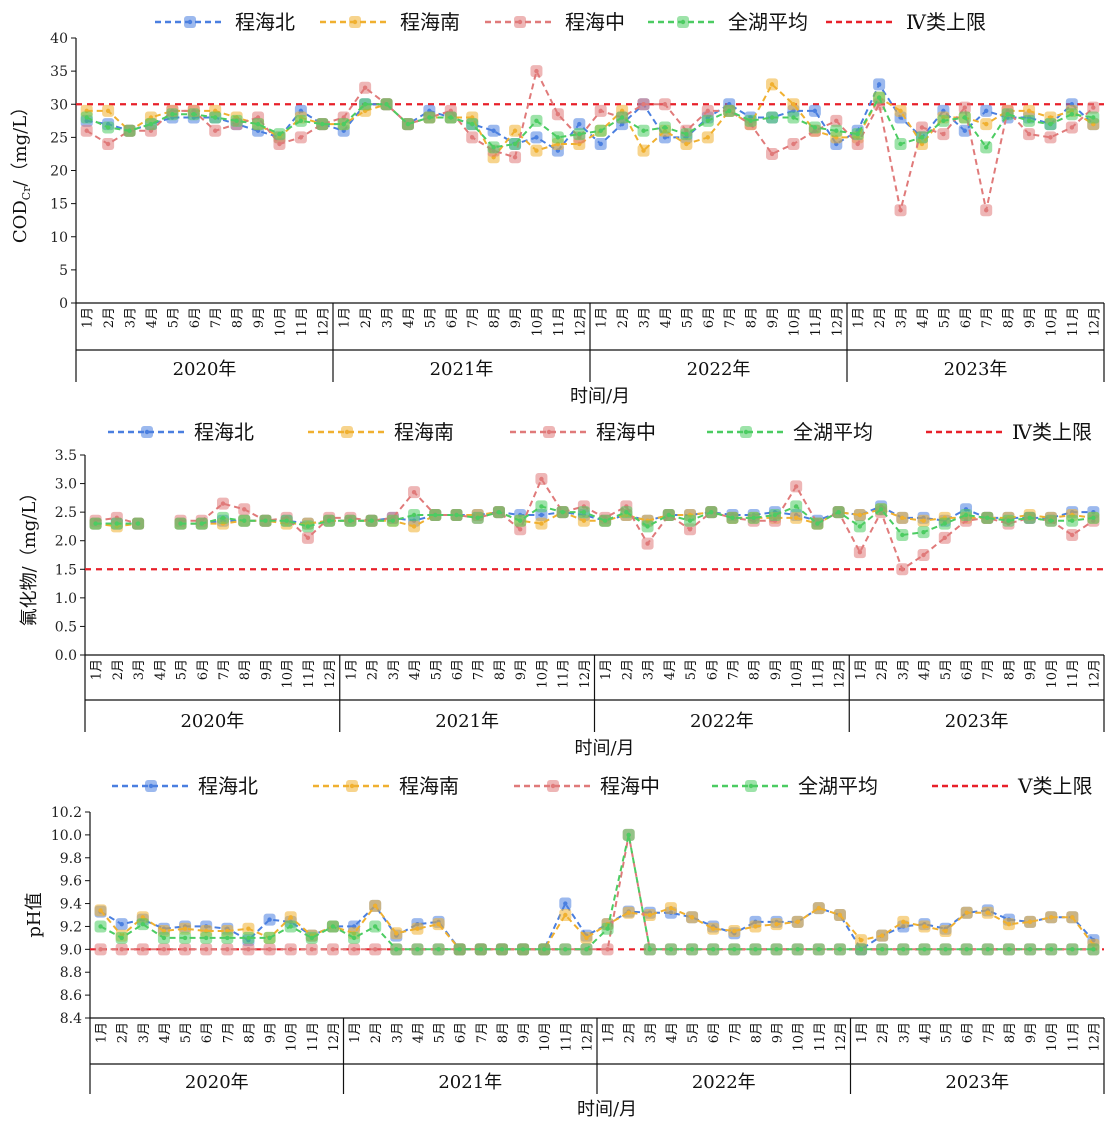 This screenshot has height=1122, width=1113. What do you see at coordinates (390, 22) in the screenshot?
I see `legend-item: 程海南` at bounding box center [390, 22].